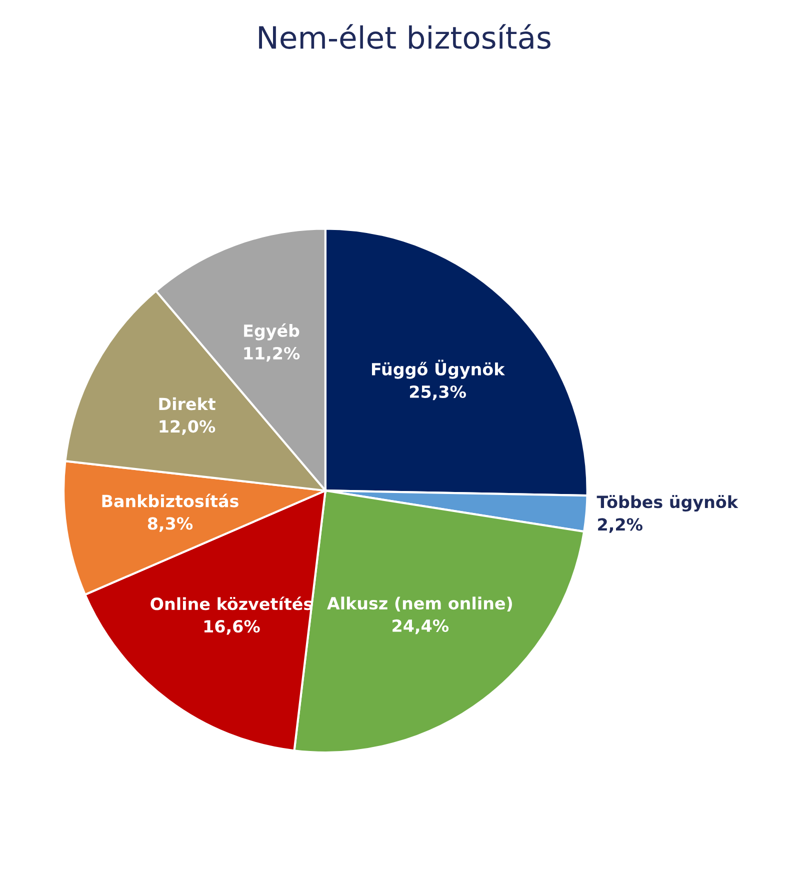 The image size is (808, 892). What do you see at coordinates (620, 525) in the screenshot?
I see `data-label: 2,2%` at bounding box center [620, 525].